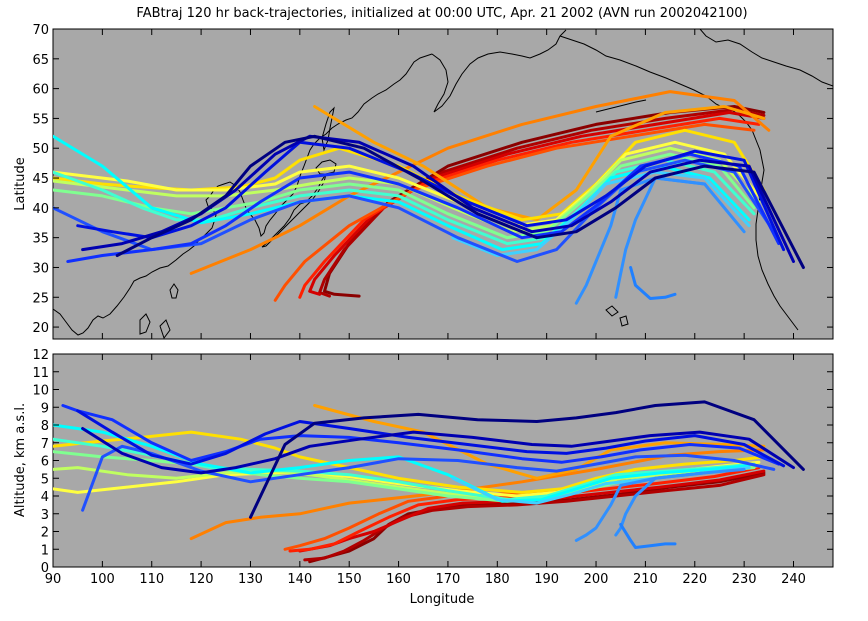 Image resolution: width=868 pixels, height=621 pixels. I want to click on altitude-x-tick-label: 150, so click(349, 579).